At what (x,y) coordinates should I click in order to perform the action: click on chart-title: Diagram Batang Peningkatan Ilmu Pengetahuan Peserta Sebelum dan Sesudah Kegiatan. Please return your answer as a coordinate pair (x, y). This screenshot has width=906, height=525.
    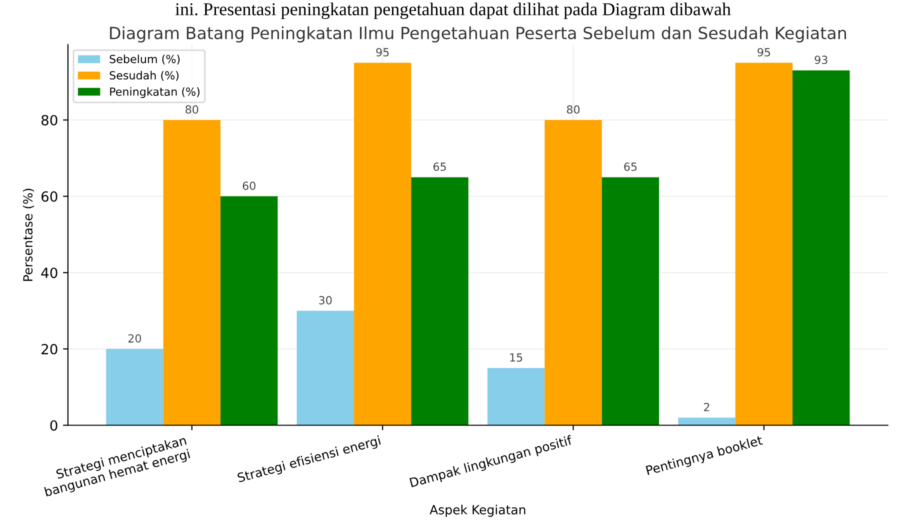
    Looking at the image, I should click on (478, 34).